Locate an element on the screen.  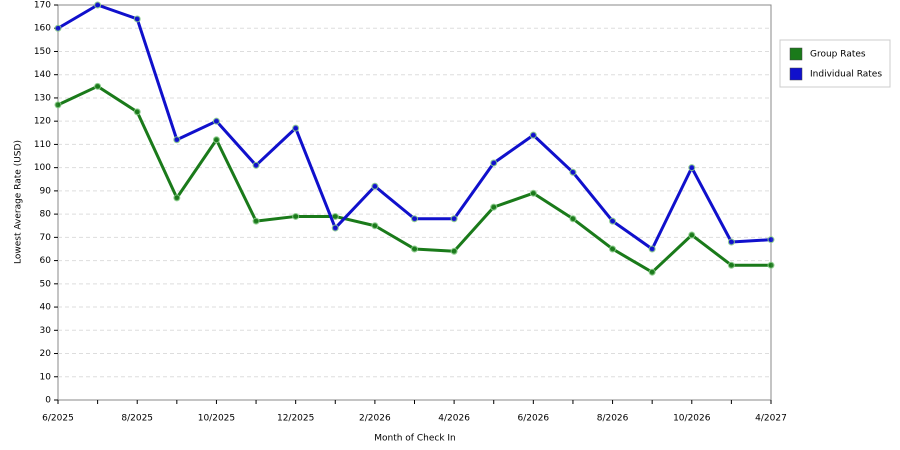
x-axis-title: Month of Check In is located at coordinates (415, 439).